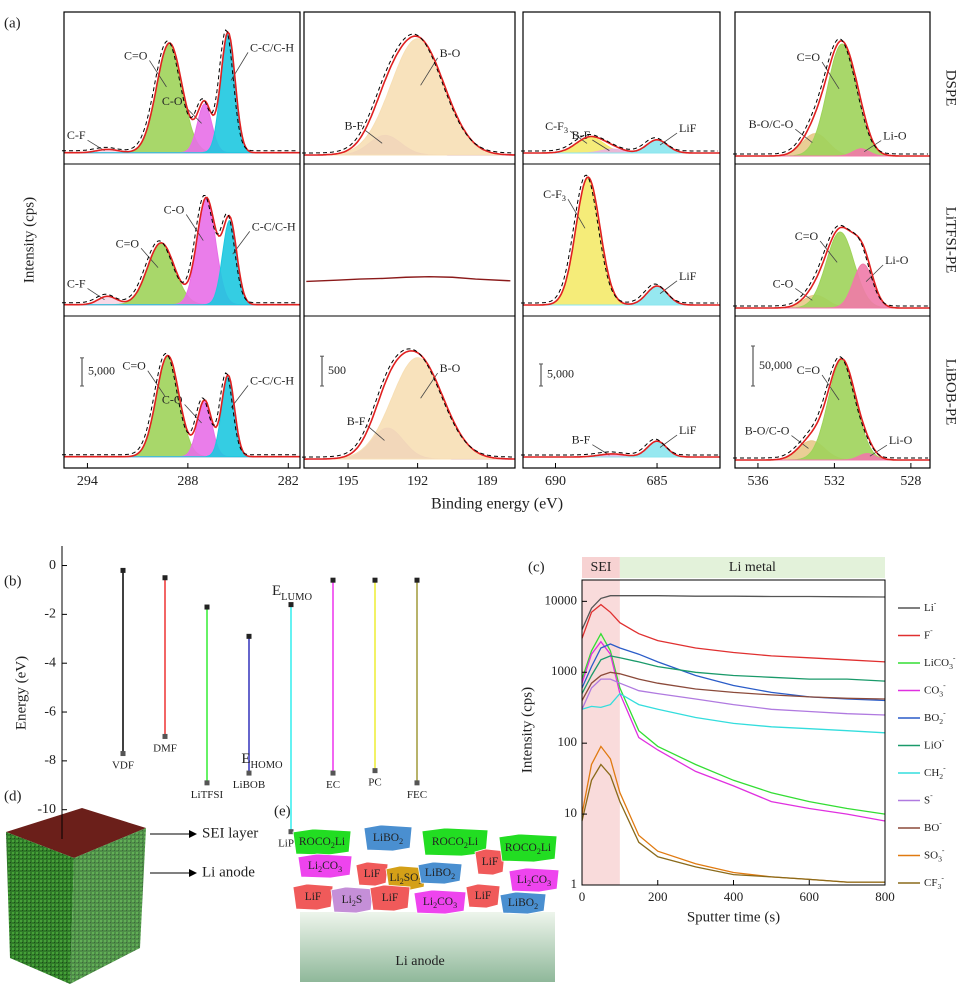 The width and height of the screenshot is (966, 985). What do you see at coordinates (688, 430) in the screenshot?
I see `peak-label: LiF` at bounding box center [688, 430].